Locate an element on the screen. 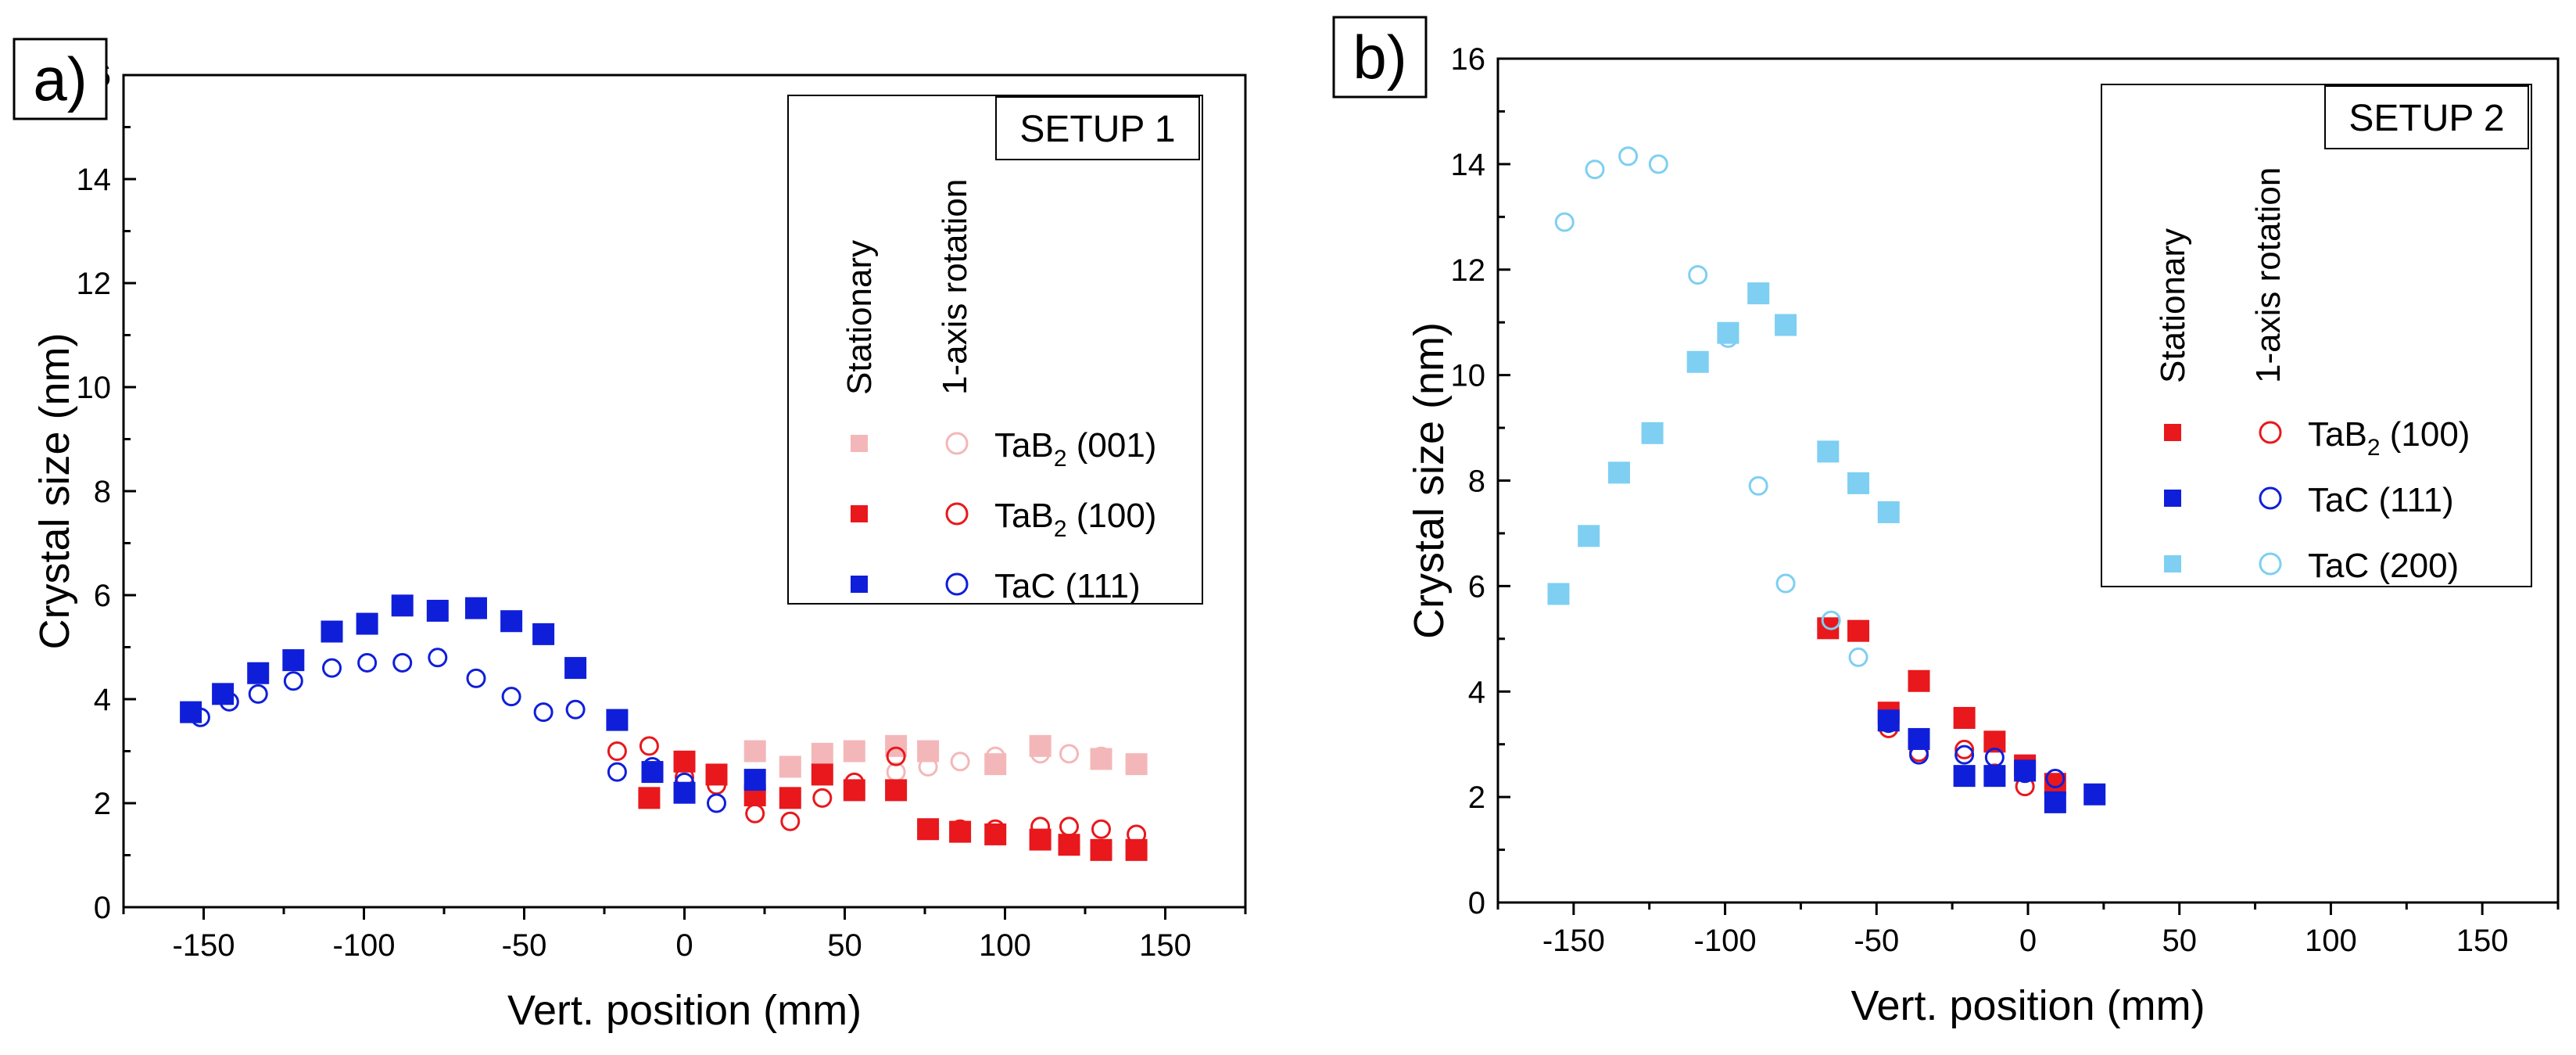 This screenshot has height=1055, width=2576. legend-label-main: TaC (200) is located at coordinates (2383, 566).